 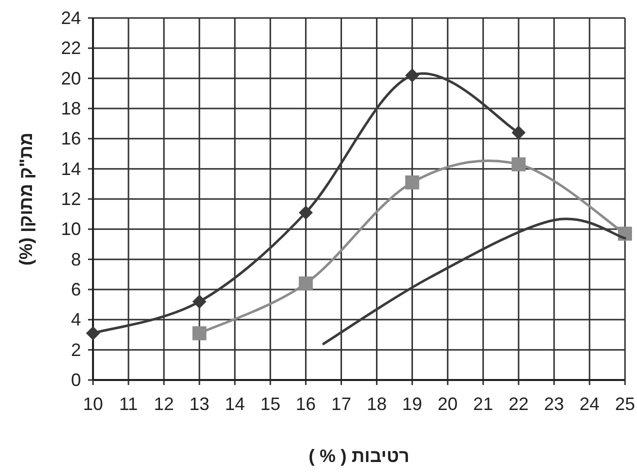 What do you see at coordinates (75, 259) in the screenshot?
I see `y-tick-label: 8` at bounding box center [75, 259].